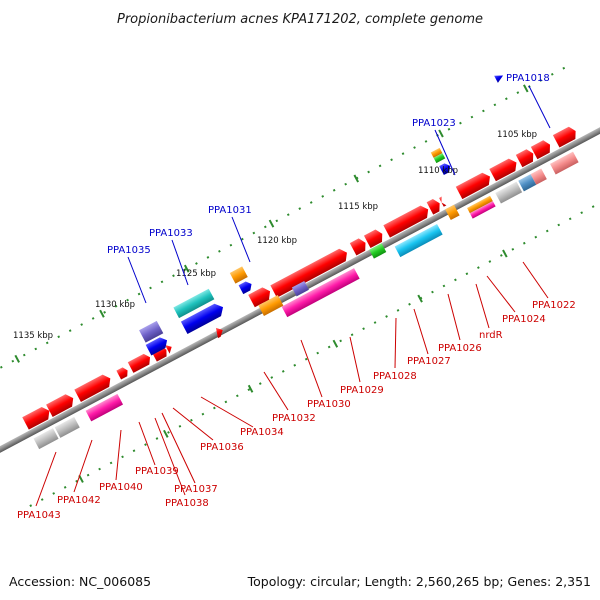  What do you see at coordinates (528, 78) in the screenshot?
I see `gene-label: PPA1018` at bounding box center [528, 78].